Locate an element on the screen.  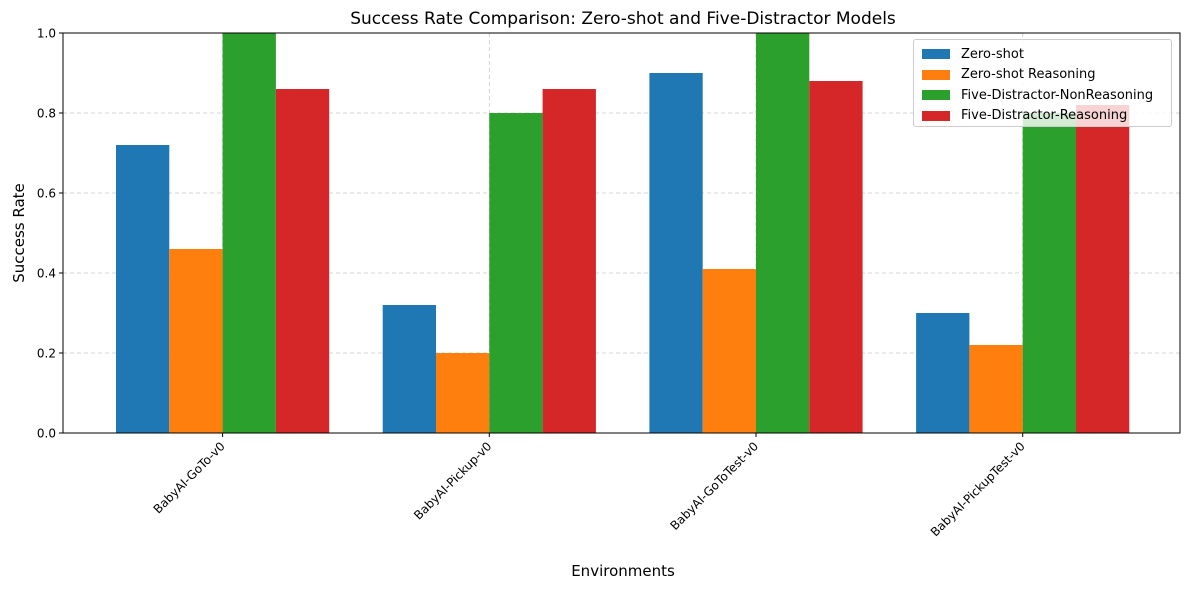
legend-label: Five-Distractor-Reasoning is located at coordinates (1044, 116).